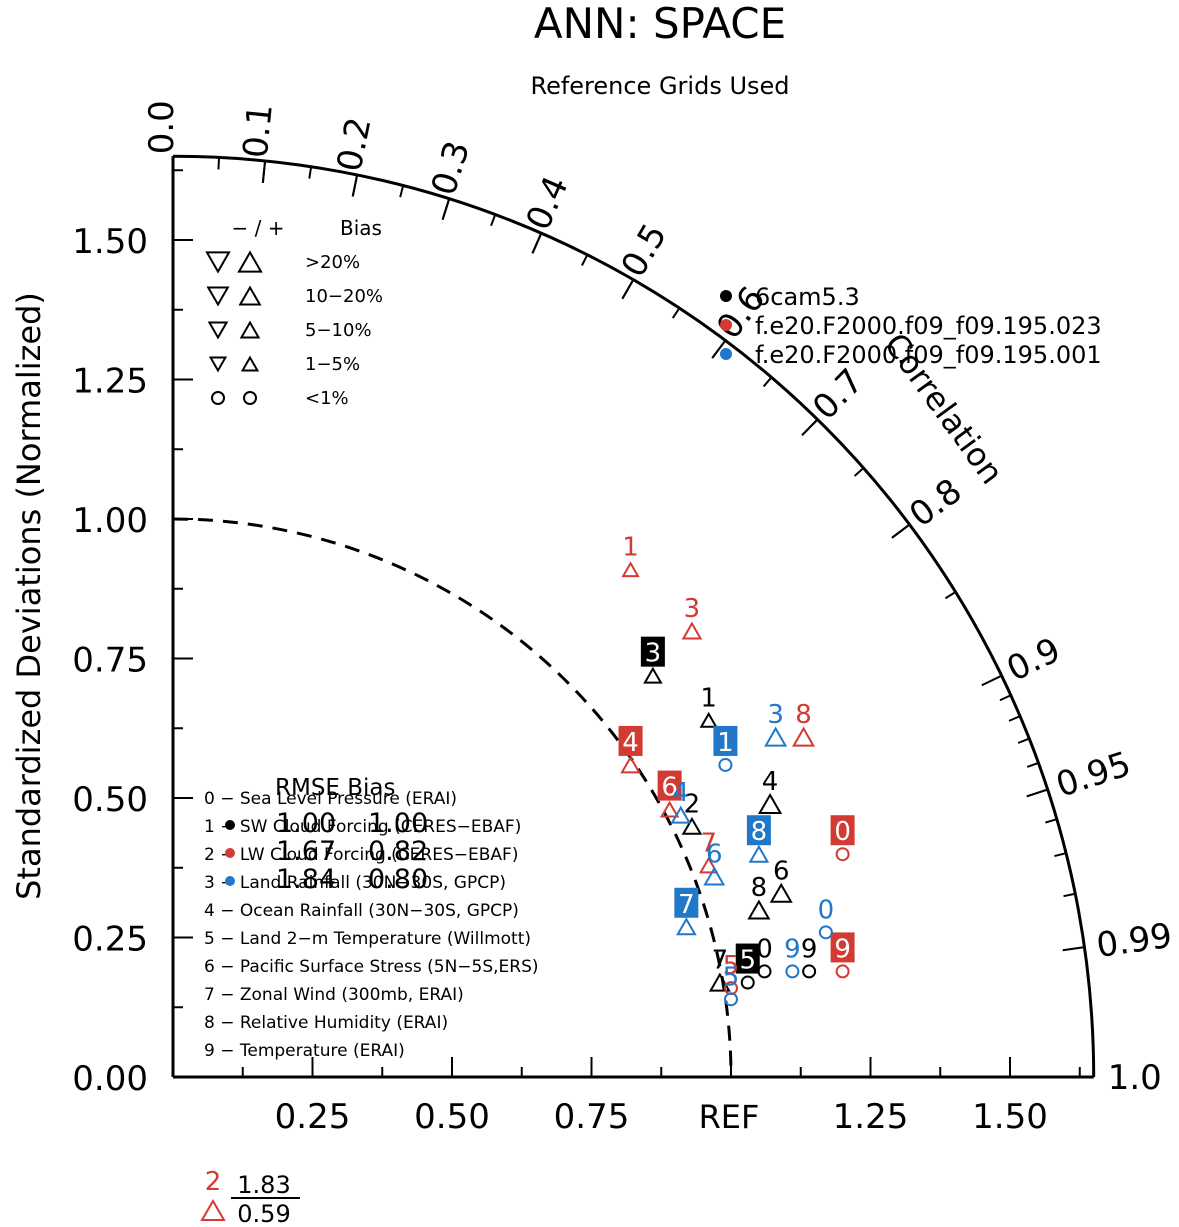 The image size is (1179, 1227). I want to click on data-point: 3, so click(776, 723).